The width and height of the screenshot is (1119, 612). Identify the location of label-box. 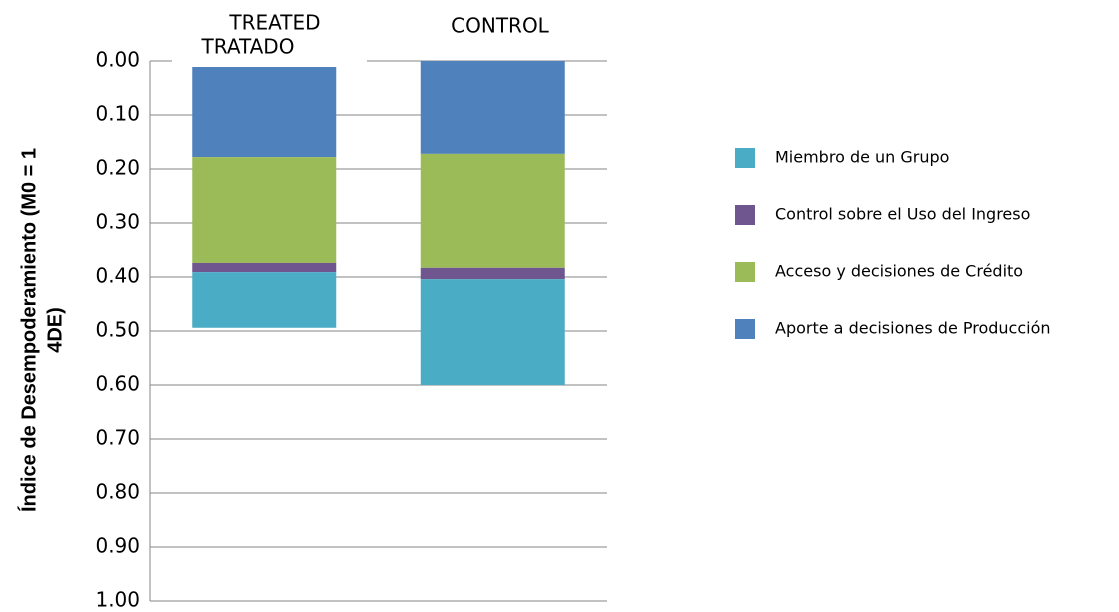
(269, 50).